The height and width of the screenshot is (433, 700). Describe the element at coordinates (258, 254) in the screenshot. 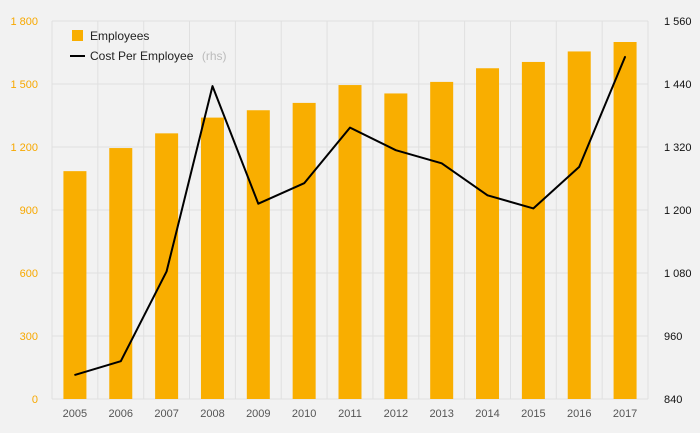

I see `bar-2009` at that location.